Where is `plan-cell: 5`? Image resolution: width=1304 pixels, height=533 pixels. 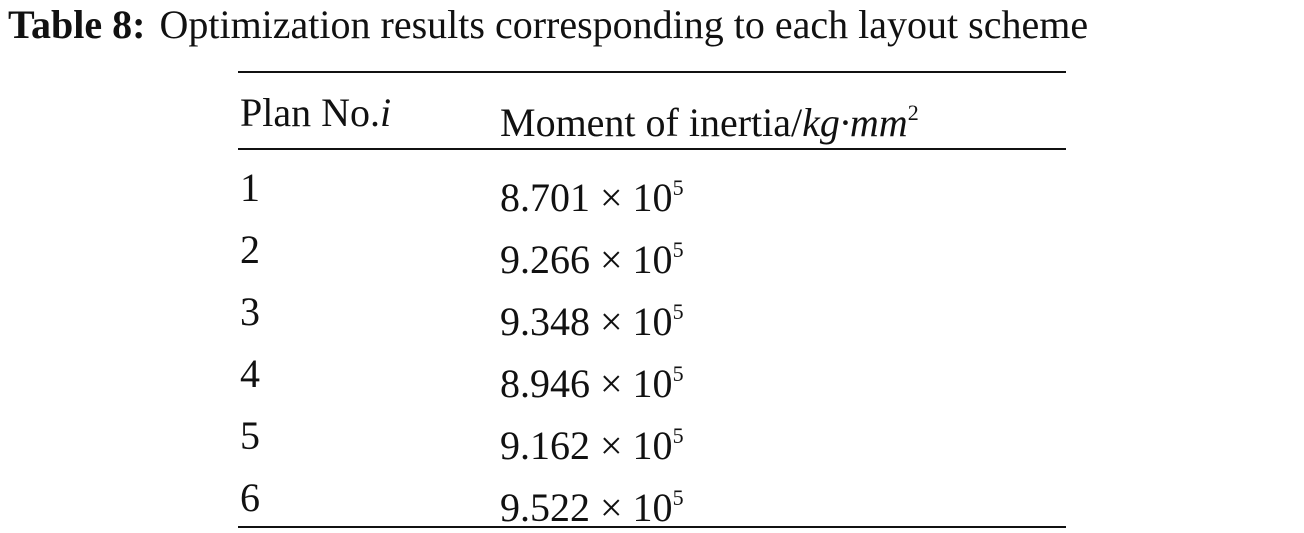 plan-cell: 5 is located at coordinates (250, 435).